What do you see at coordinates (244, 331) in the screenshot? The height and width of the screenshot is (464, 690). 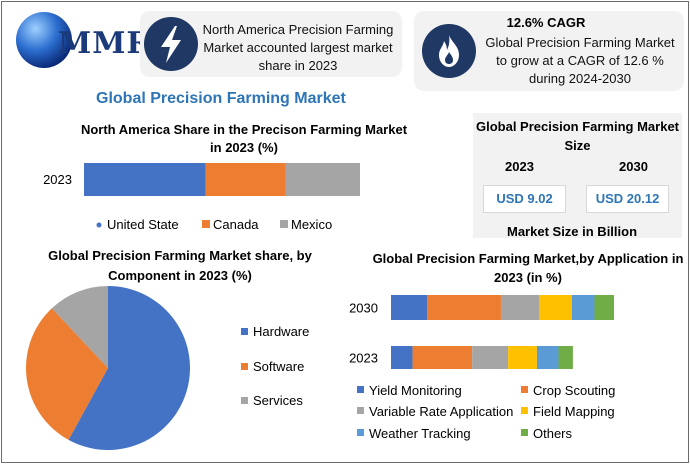 I see `pie-legend-marker-hardware` at bounding box center [244, 331].